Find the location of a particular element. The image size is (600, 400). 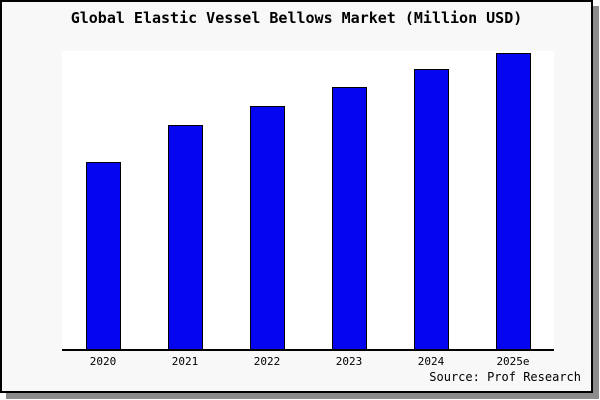

x-axis-label-2024: 2024 is located at coordinates (431, 361).